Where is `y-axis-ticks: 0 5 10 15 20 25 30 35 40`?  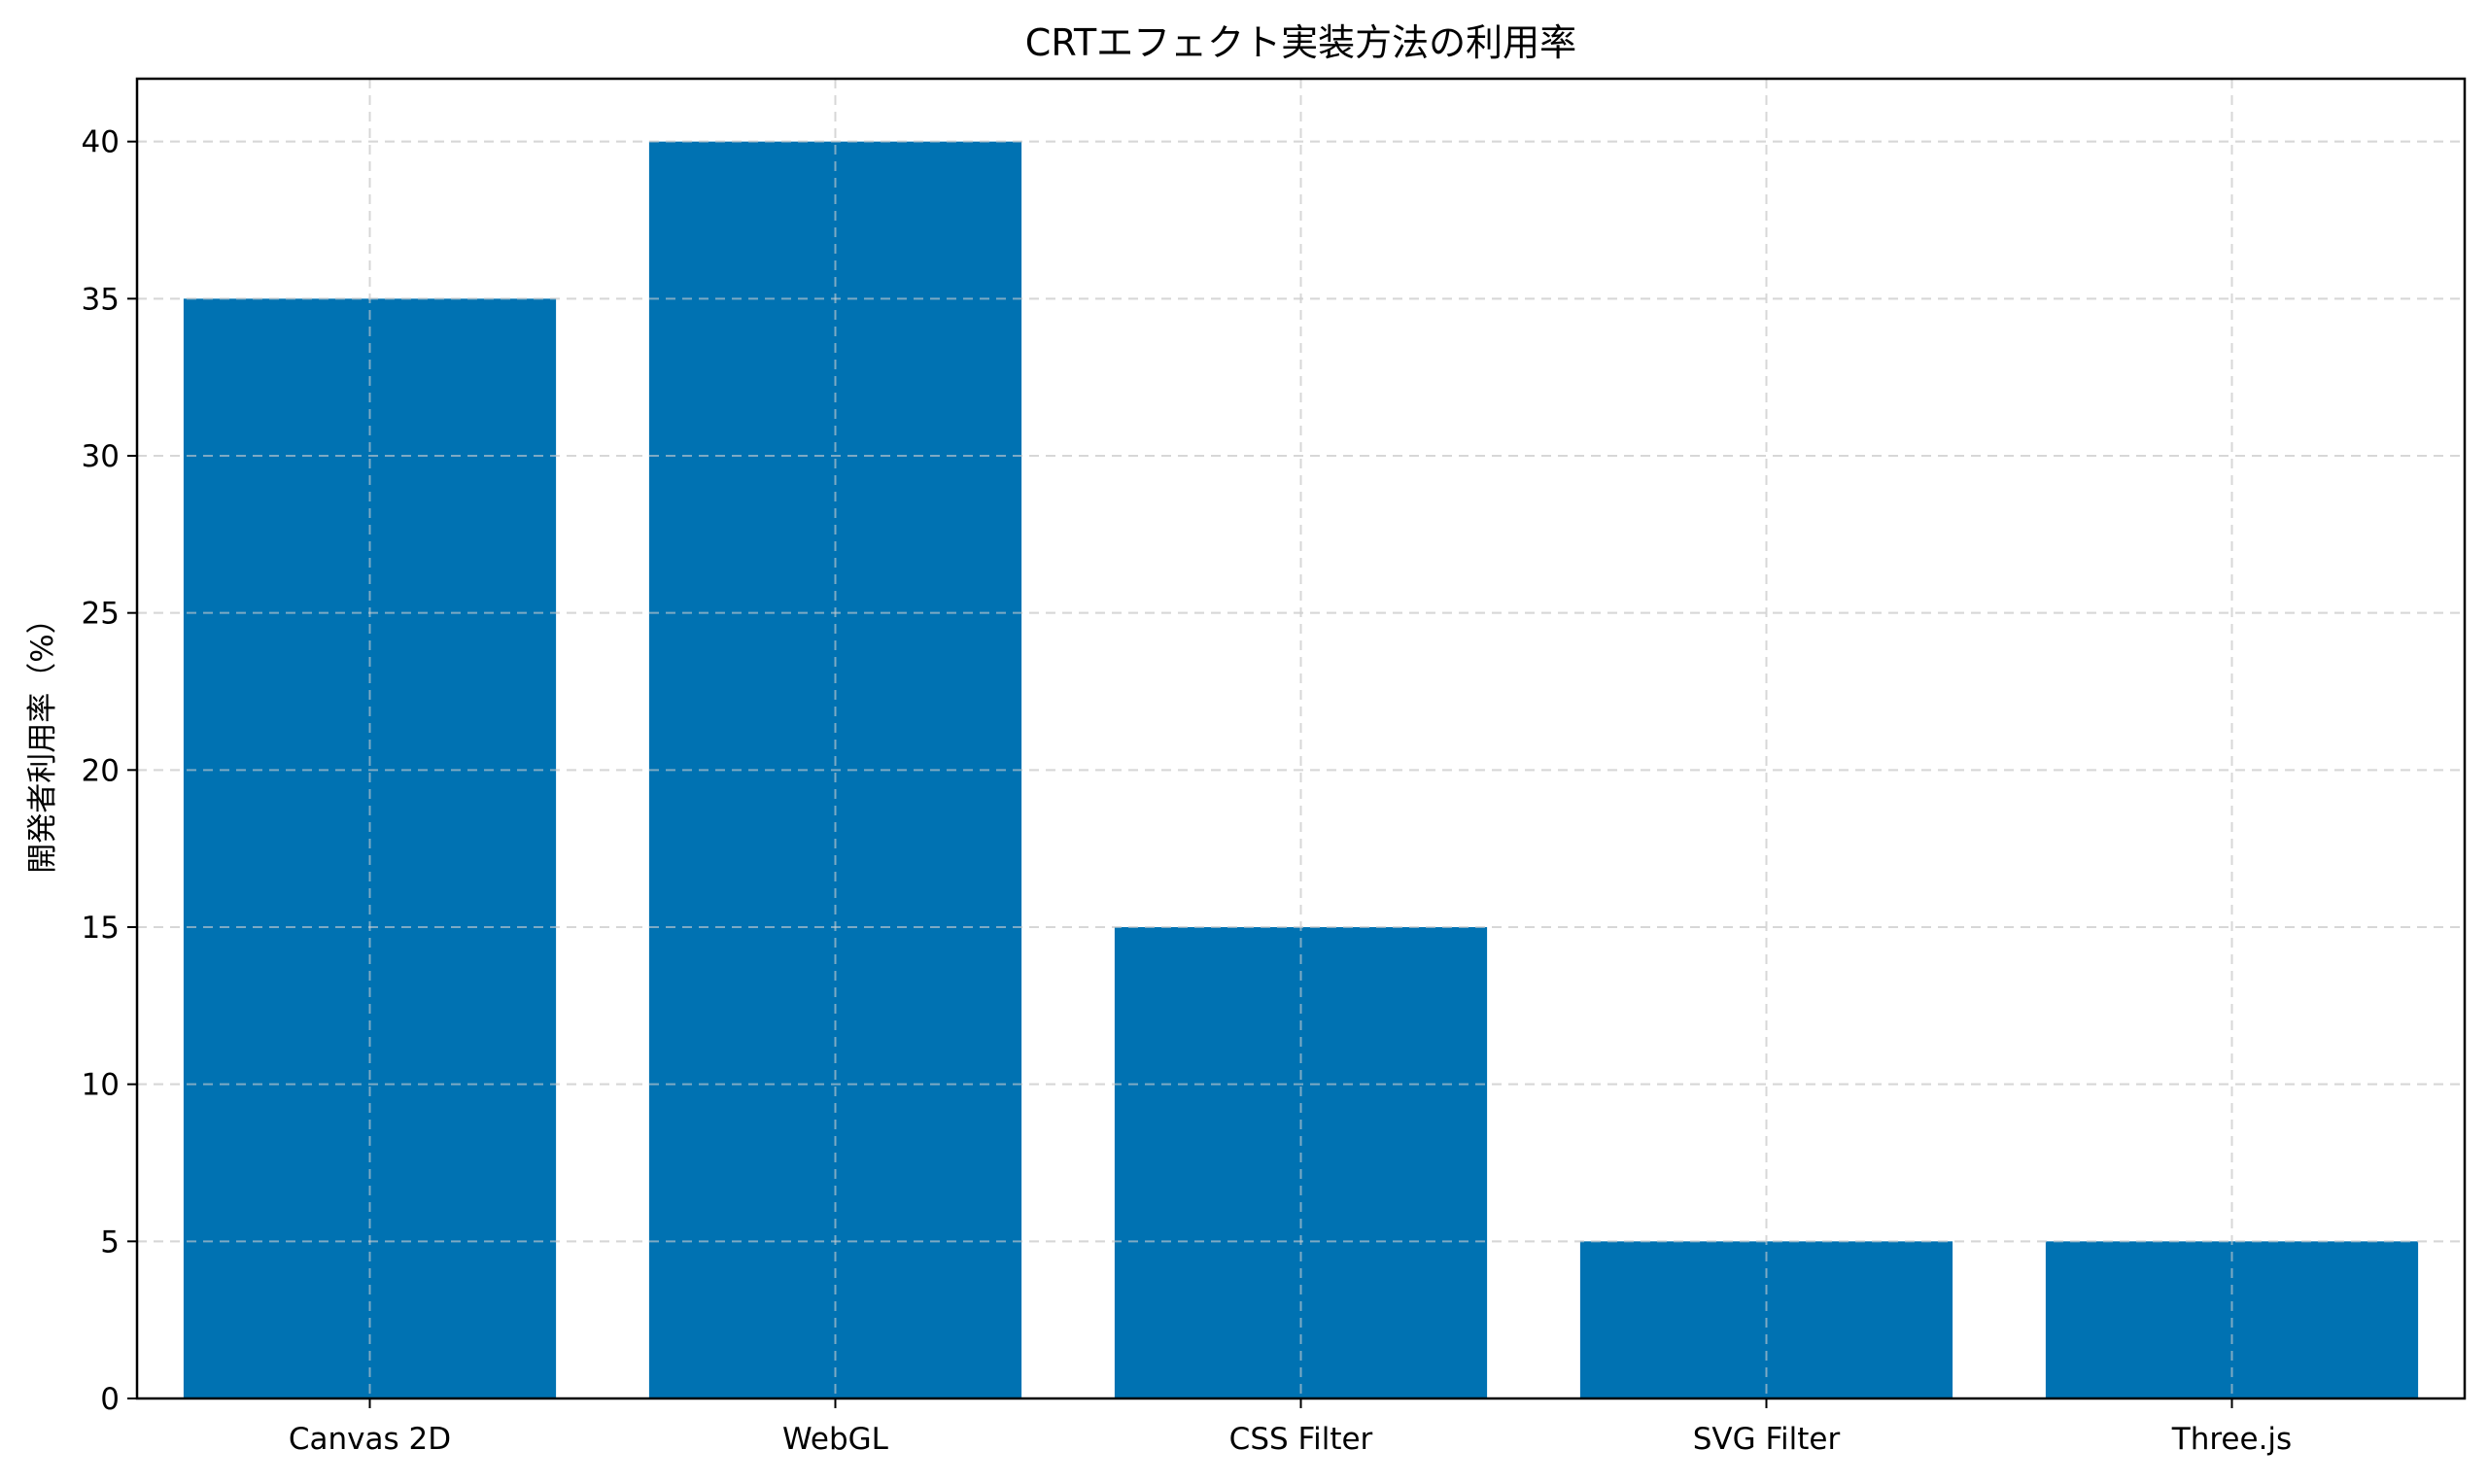
y-axis-ticks: 0 5 10 15 20 25 30 35 40 is located at coordinates (109, 771).